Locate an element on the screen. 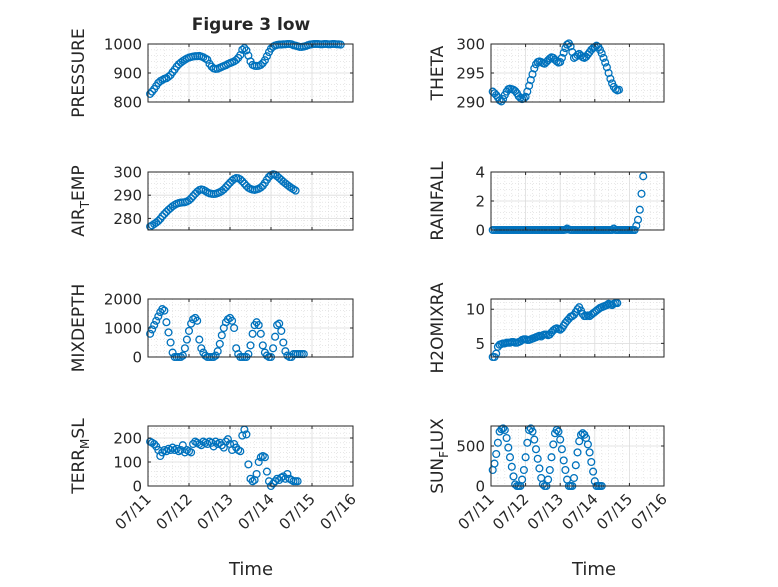 Image resolution: width=778 pixels, height=587 pixels. x-axis-label-left: Time is located at coordinates (250, 569).